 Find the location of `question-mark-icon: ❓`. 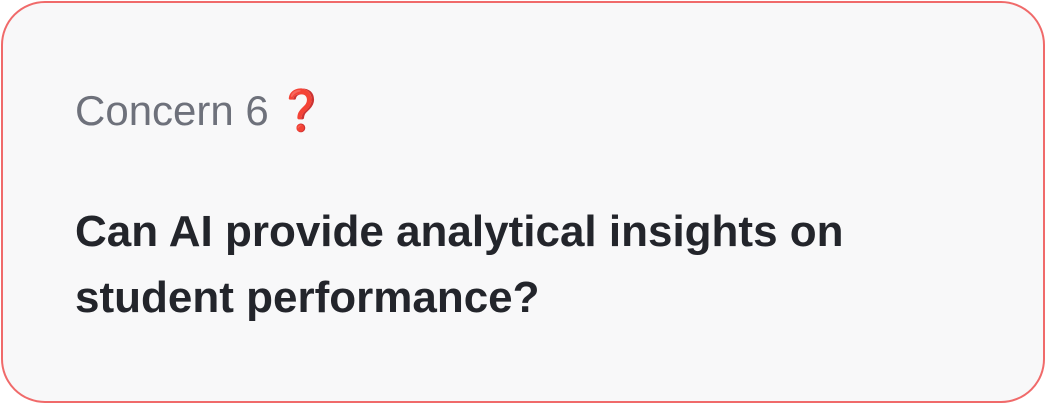

question-mark-icon: ❓ is located at coordinates (301, 111).